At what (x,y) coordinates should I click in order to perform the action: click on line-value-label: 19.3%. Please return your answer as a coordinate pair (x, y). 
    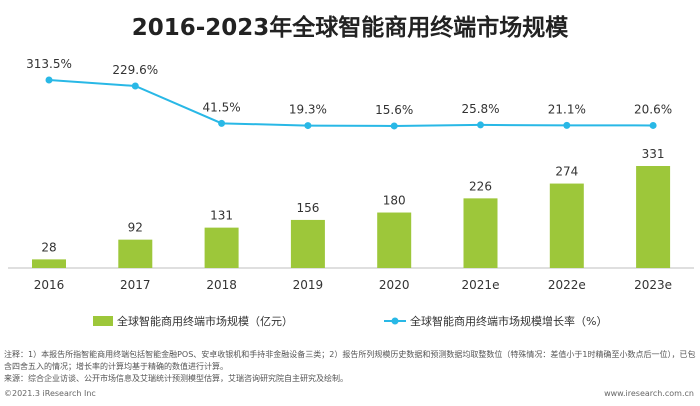
    Looking at the image, I should click on (308, 110).